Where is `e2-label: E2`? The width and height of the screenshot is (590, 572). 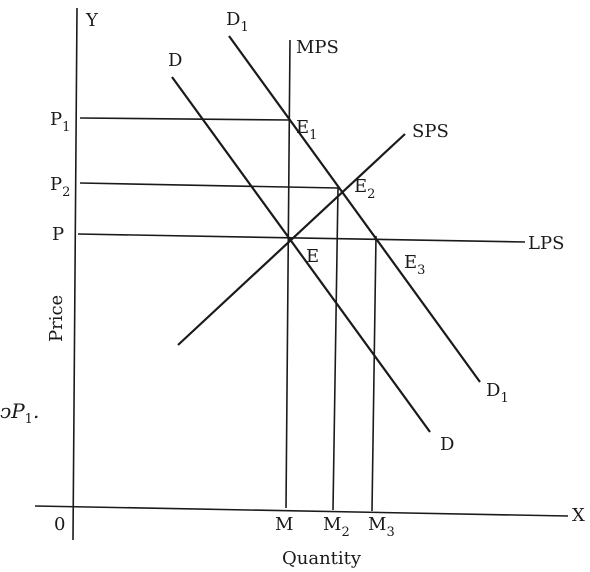
e2-label: E2 is located at coordinates (364, 189).